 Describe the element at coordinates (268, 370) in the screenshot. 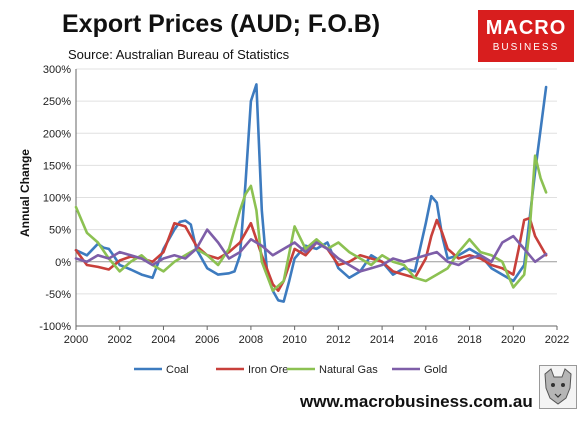

I see `legend-label-iron-ore: Iron Ore` at that location.